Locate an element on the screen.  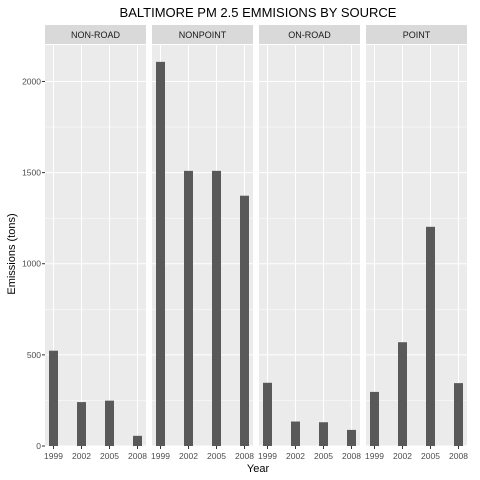
y-tick-label: 0 is located at coordinates (38, 446).